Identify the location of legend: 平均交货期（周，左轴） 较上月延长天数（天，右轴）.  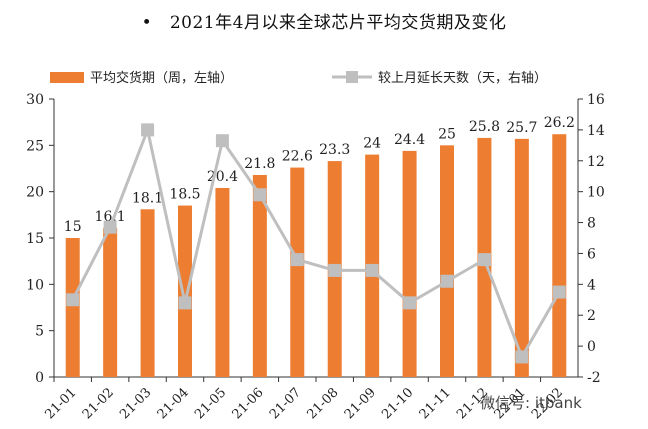
(298, 78).